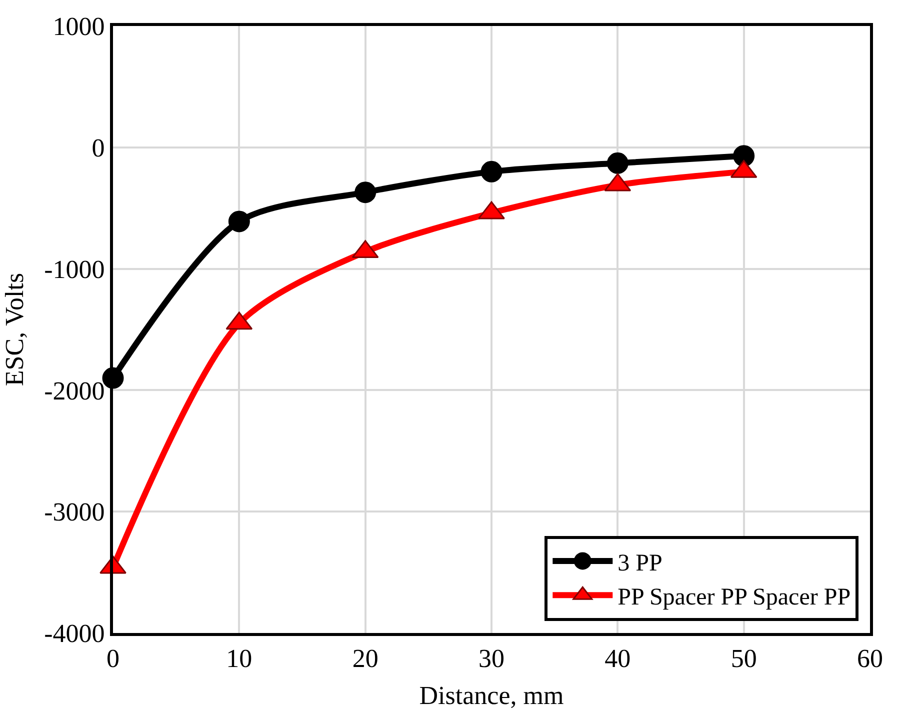 This screenshot has width=898, height=717. What do you see at coordinates (491, 695) in the screenshot?
I see `x-axis-title: Distance, mm` at bounding box center [491, 695].